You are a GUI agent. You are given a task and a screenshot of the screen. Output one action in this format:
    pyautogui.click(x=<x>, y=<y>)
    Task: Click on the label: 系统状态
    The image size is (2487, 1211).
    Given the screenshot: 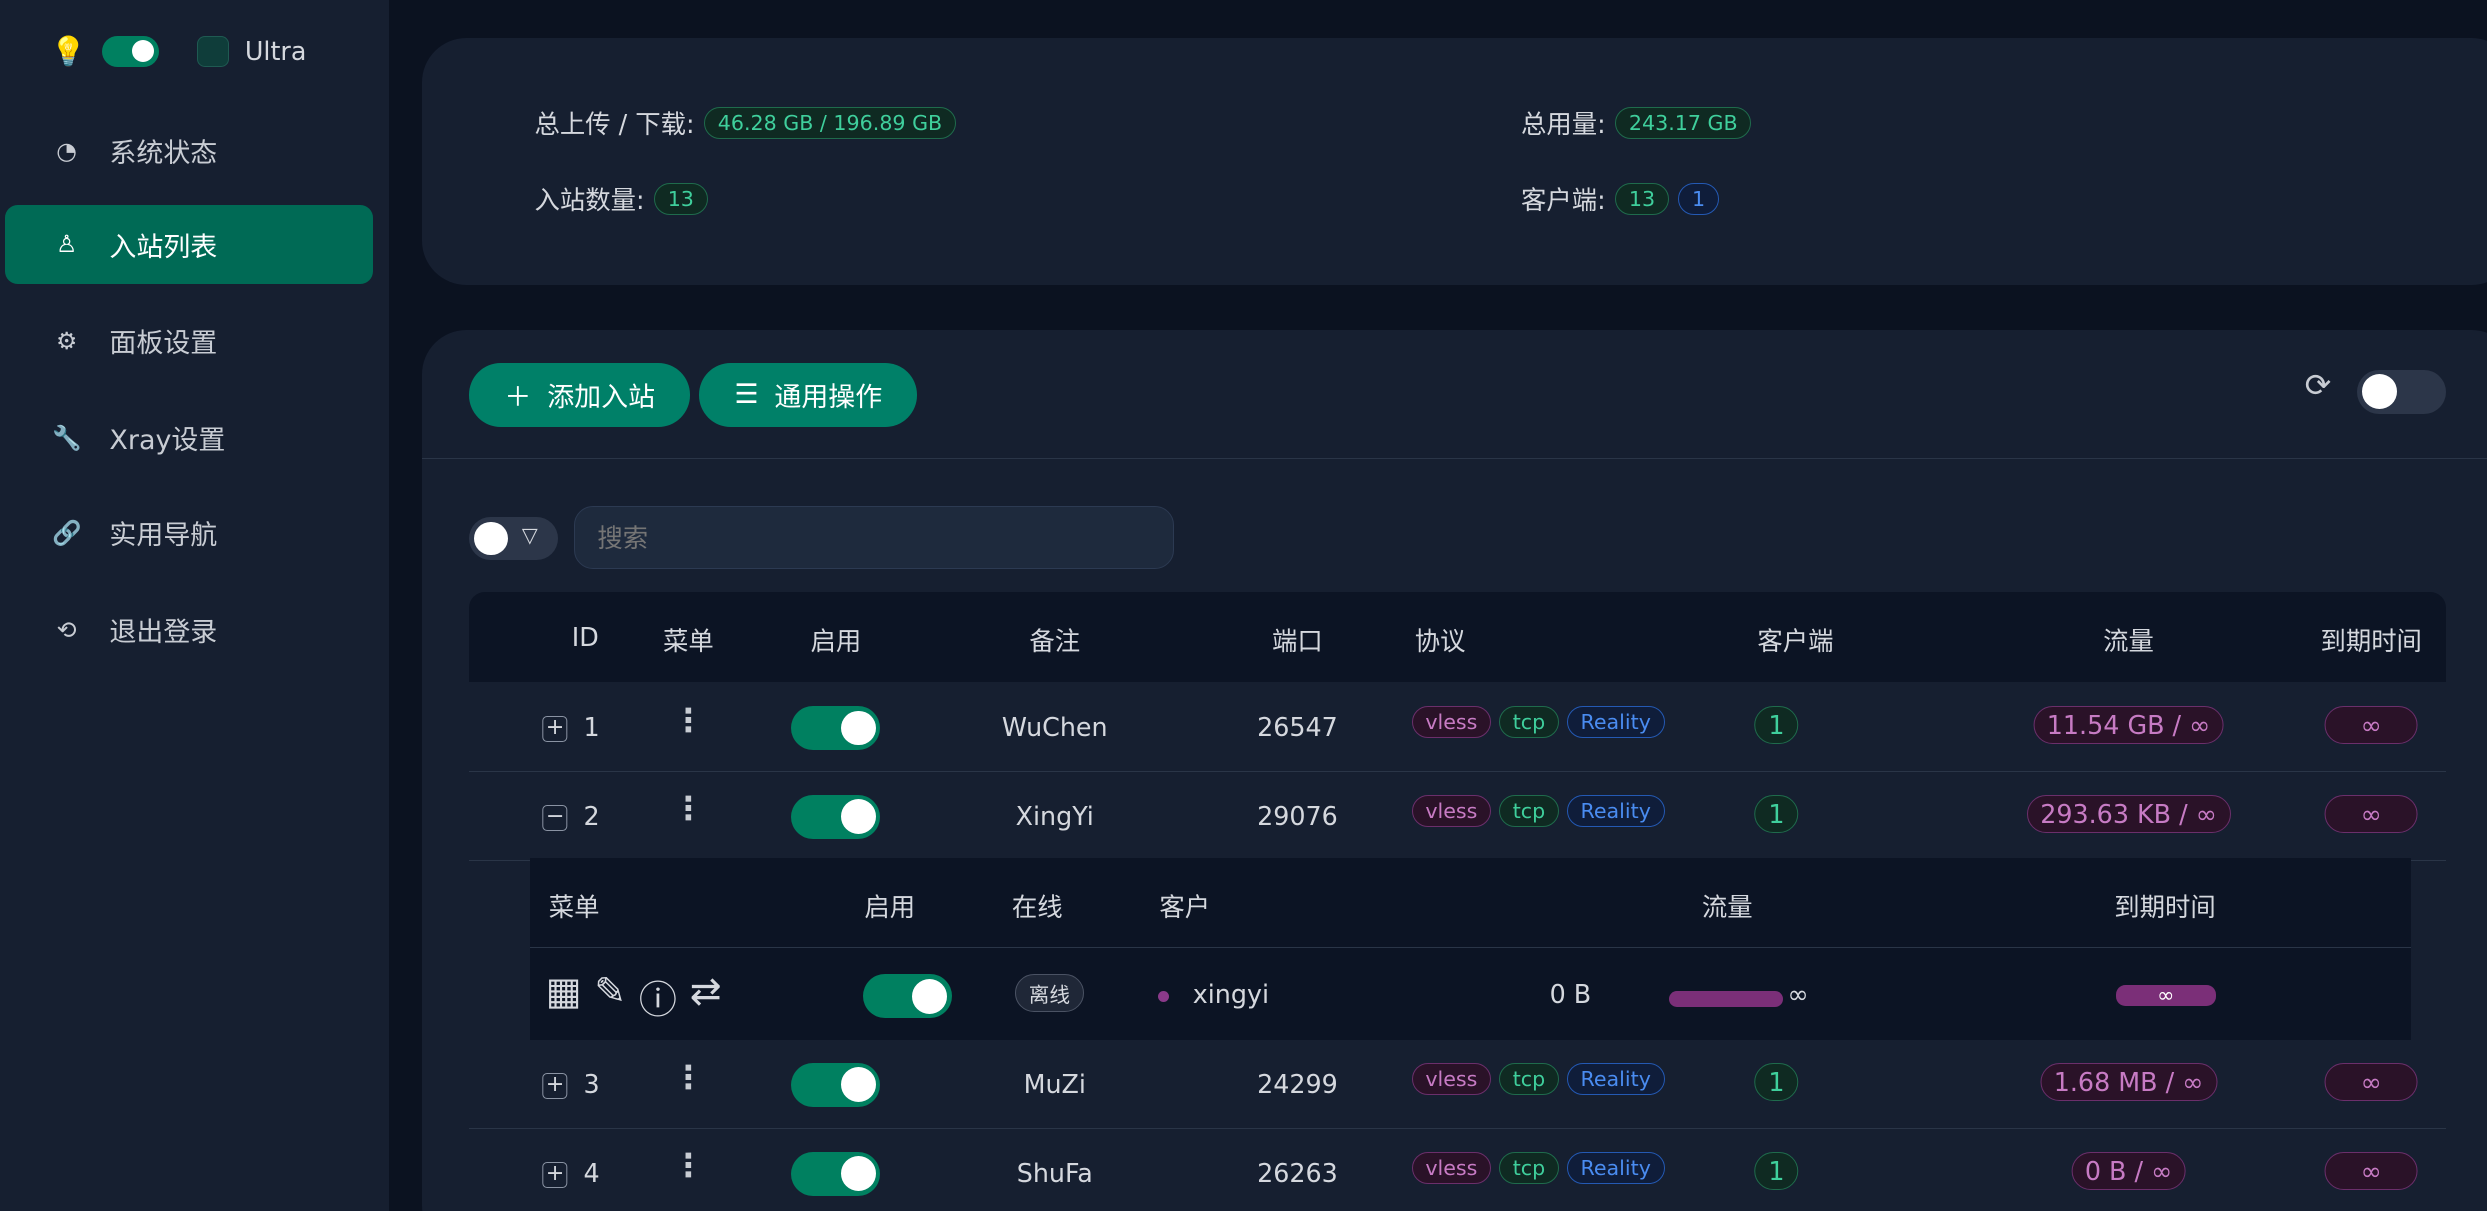 What is the action you would take?
    pyautogui.click(x=163, y=154)
    